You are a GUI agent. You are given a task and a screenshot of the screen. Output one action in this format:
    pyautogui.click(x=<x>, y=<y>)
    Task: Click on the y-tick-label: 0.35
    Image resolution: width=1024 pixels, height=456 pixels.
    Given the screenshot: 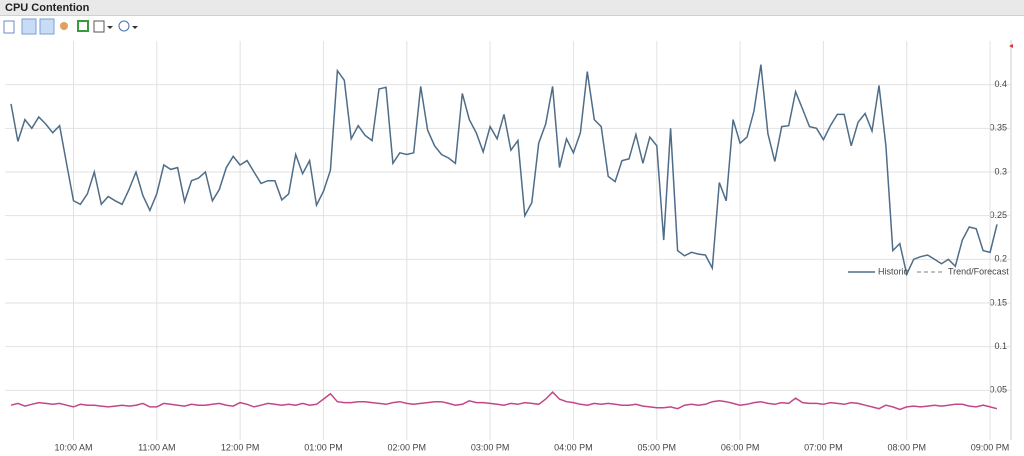 What is the action you would take?
    pyautogui.click(x=998, y=128)
    